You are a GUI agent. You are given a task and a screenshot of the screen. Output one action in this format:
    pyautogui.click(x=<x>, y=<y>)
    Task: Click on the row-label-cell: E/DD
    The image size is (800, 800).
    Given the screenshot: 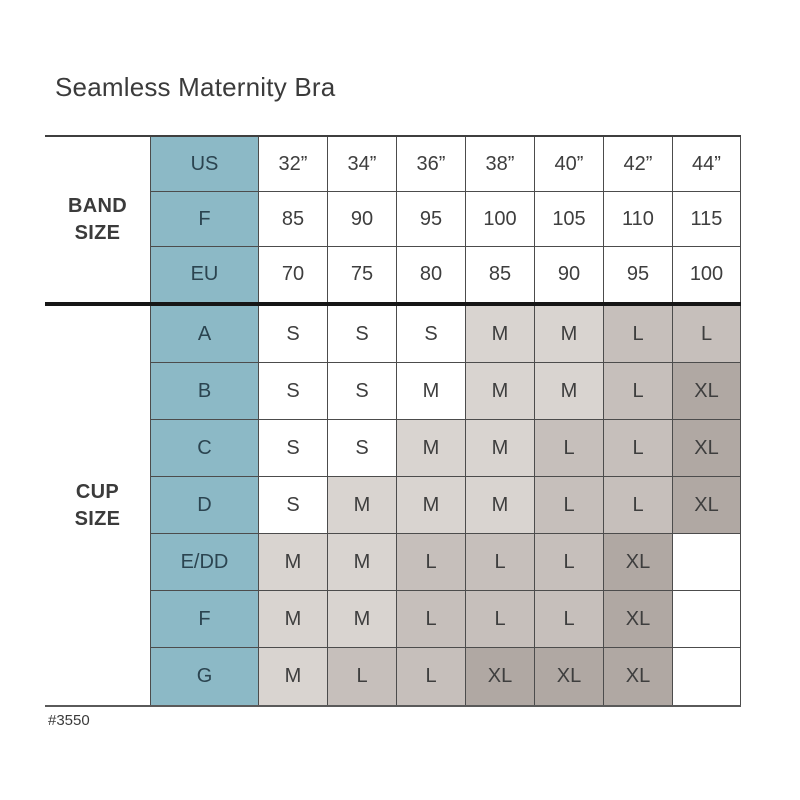 What is the action you would take?
    pyautogui.click(x=204, y=562)
    